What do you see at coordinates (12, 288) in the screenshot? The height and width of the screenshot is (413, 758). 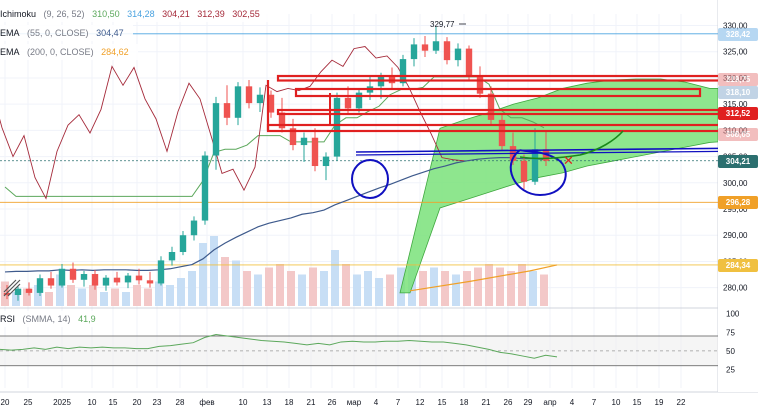 I see `drawing-tool-icon` at bounding box center [12, 288].